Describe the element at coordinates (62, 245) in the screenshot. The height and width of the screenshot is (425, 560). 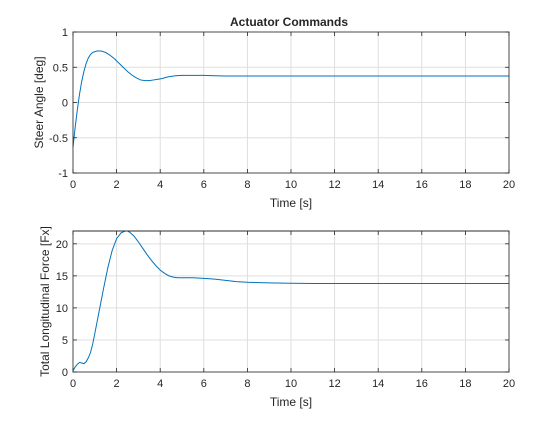
I see `y-tick-label: 20` at that location.